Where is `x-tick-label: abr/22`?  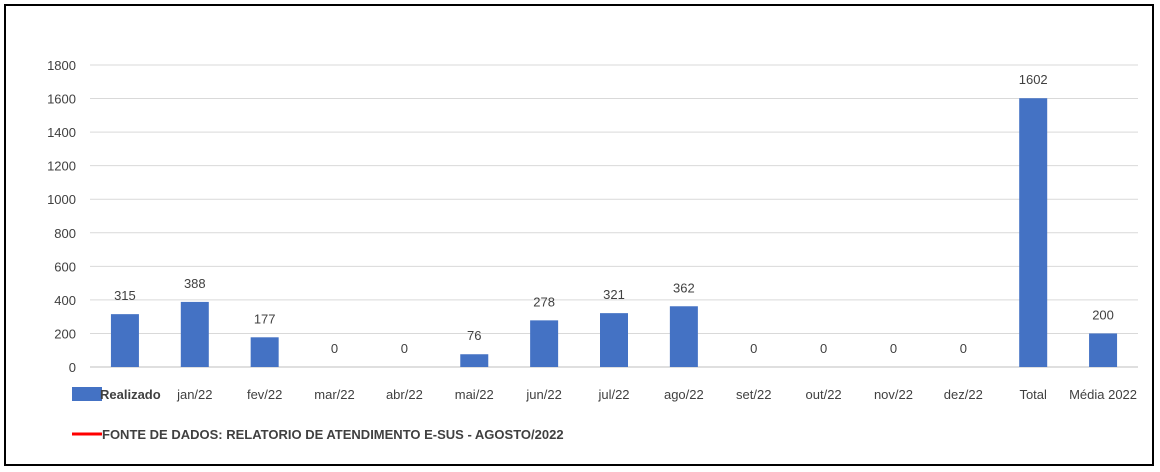 x-tick-label: abr/22 is located at coordinates (404, 394).